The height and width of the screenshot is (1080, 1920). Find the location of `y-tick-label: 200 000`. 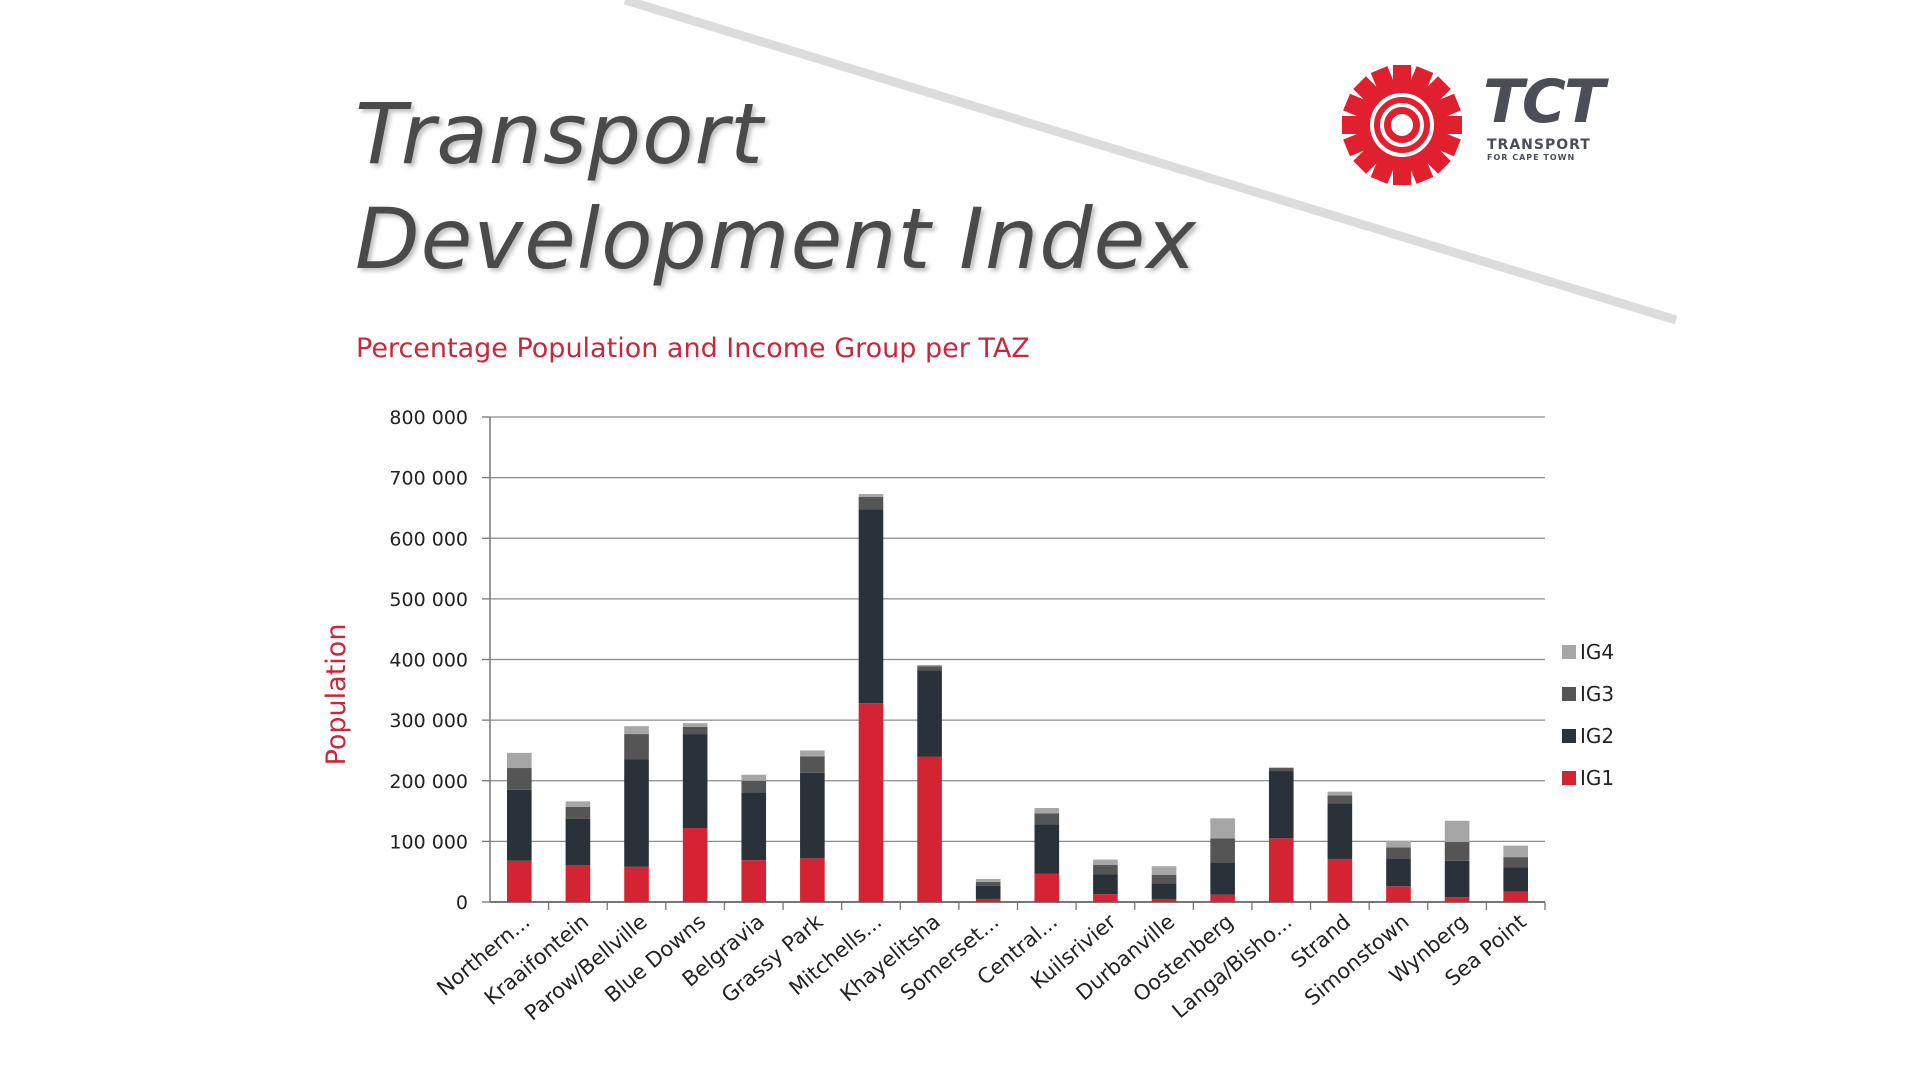

y-tick-label: 200 000 is located at coordinates (428, 782).